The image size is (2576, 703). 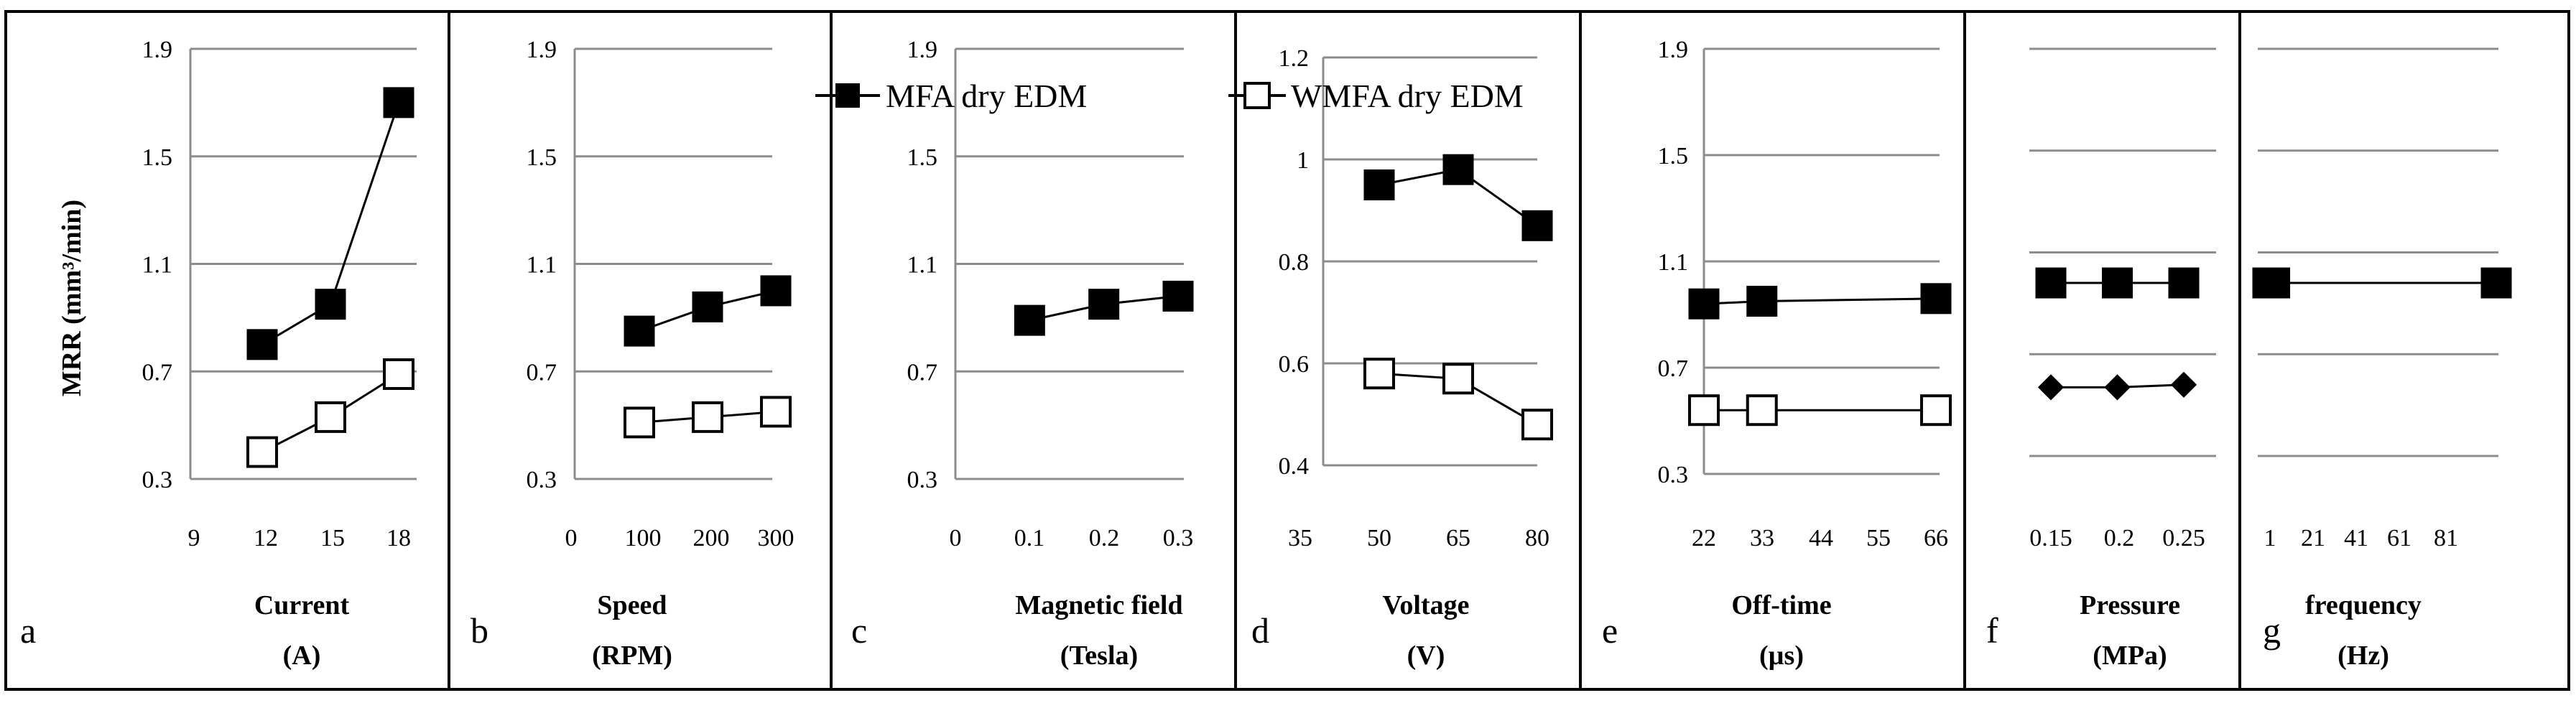 What do you see at coordinates (266, 538) in the screenshot?
I see `x-tick-label: 12` at bounding box center [266, 538].